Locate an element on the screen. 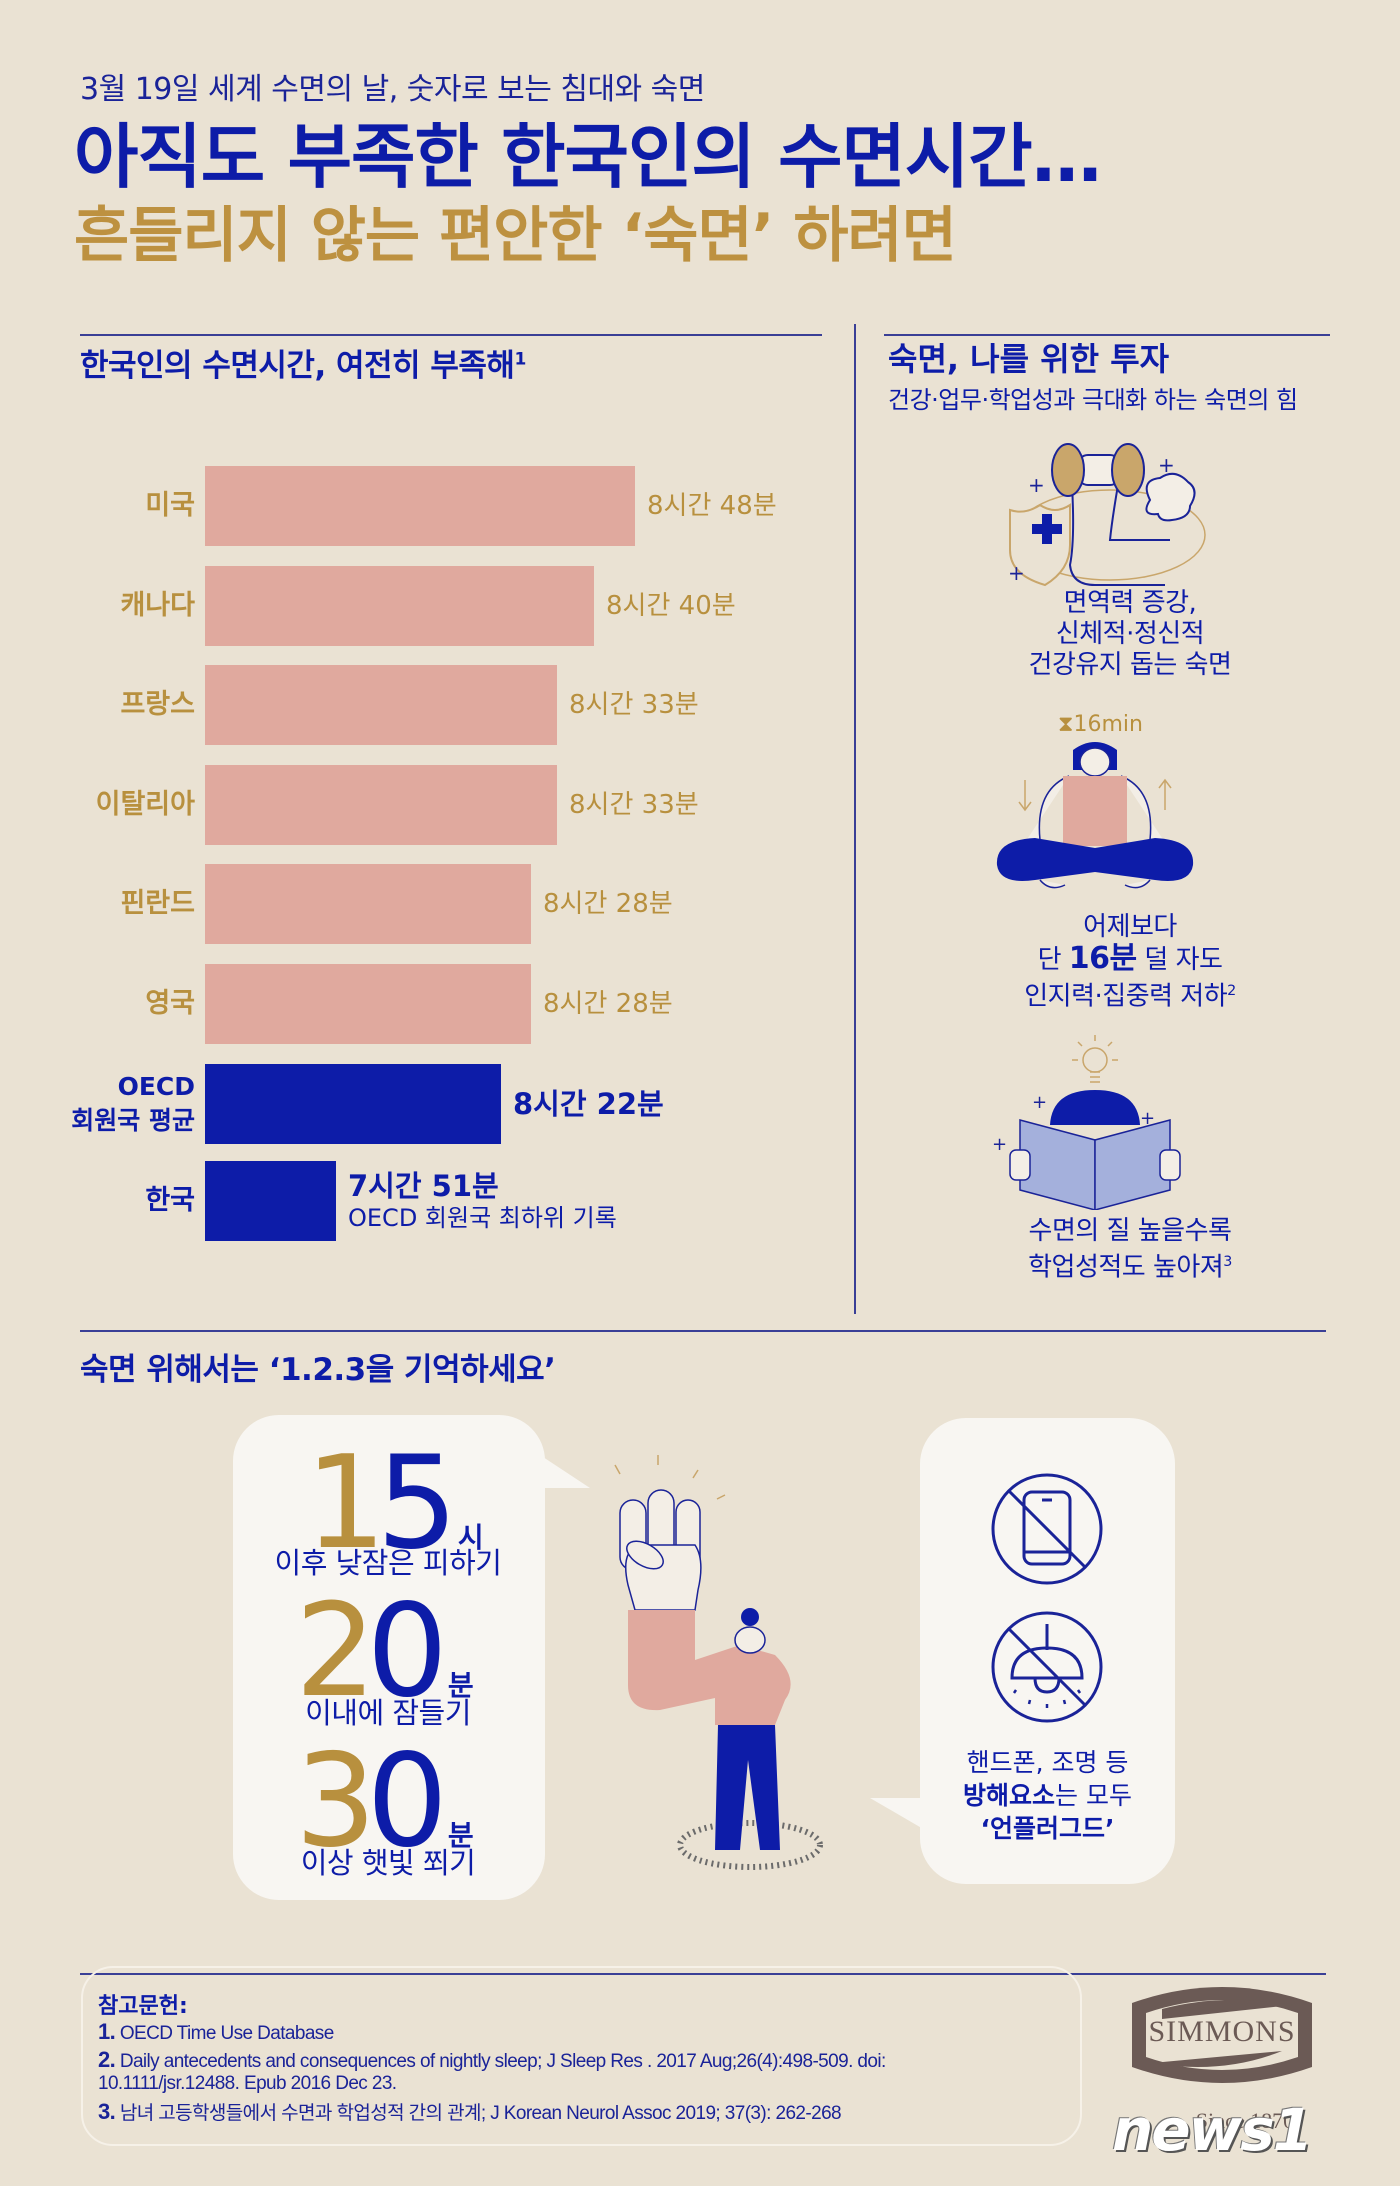 The width and height of the screenshot is (1400, 2186). chart-value-label: 8시간 40분 is located at coordinates (671, 606).